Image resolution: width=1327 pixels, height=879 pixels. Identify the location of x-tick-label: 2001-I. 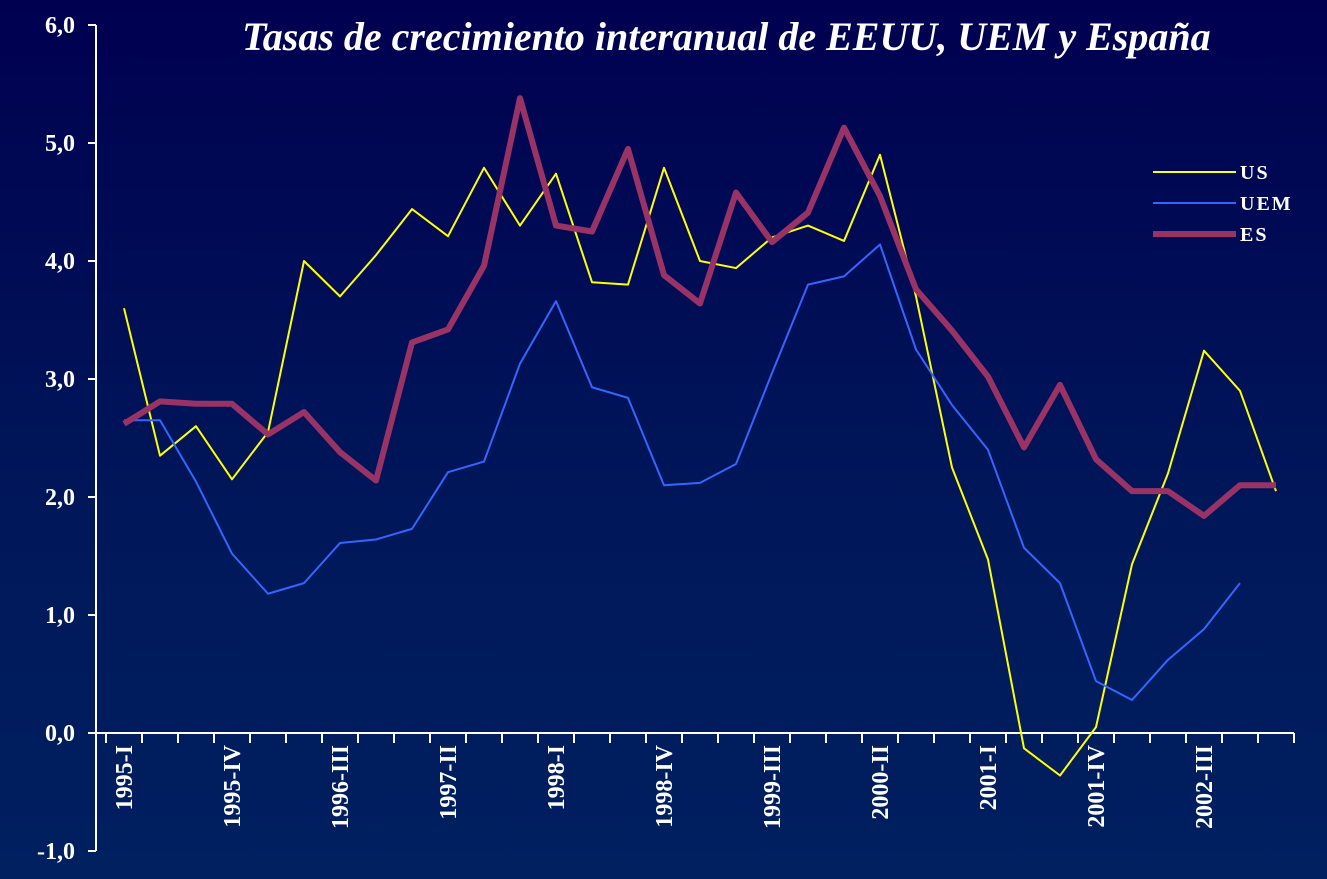
(989, 777).